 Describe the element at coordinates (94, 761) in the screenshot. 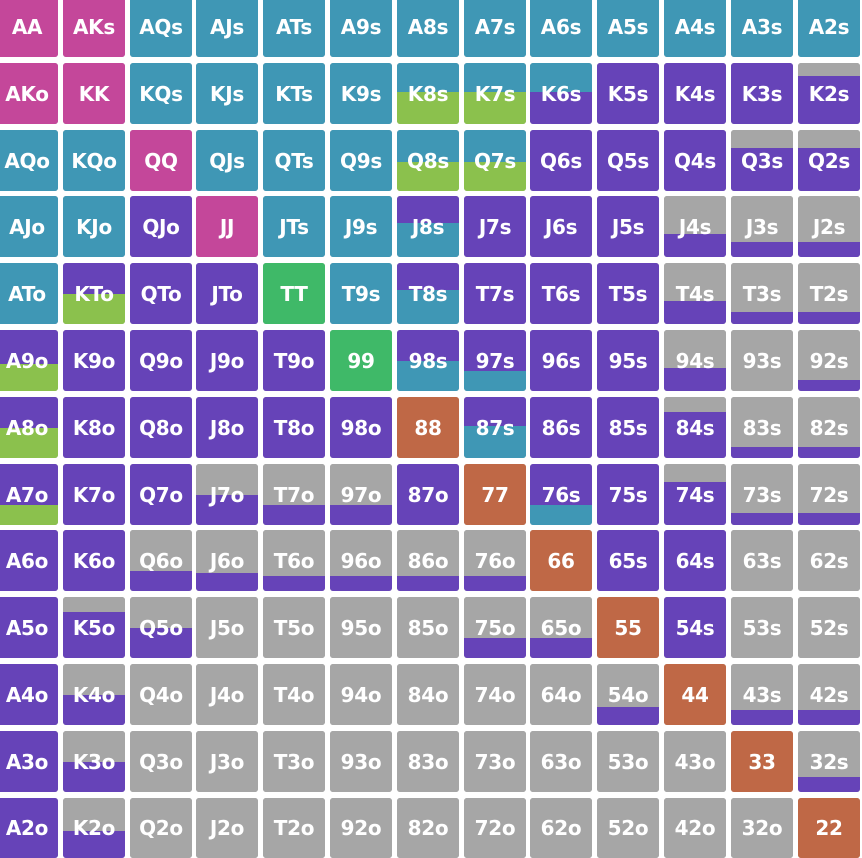

I see `hand-cell-K3o: K3o` at that location.